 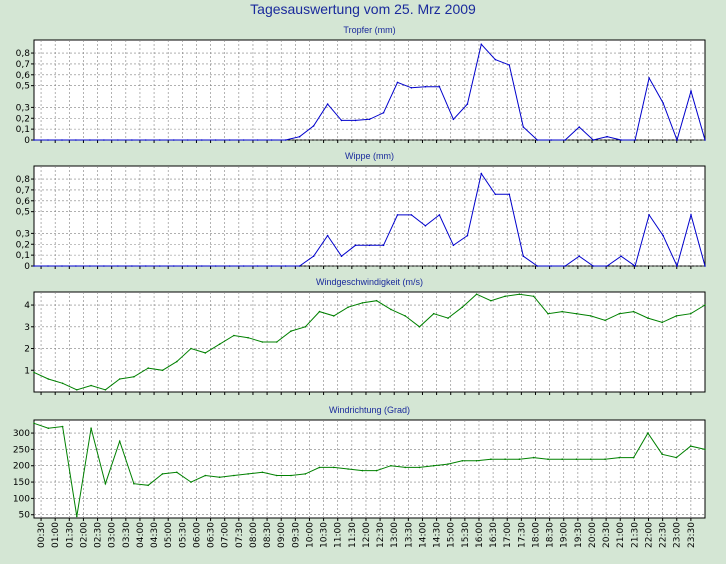 What do you see at coordinates (23, 54) in the screenshot?
I see `y-tick-label: 0,8` at bounding box center [23, 54].